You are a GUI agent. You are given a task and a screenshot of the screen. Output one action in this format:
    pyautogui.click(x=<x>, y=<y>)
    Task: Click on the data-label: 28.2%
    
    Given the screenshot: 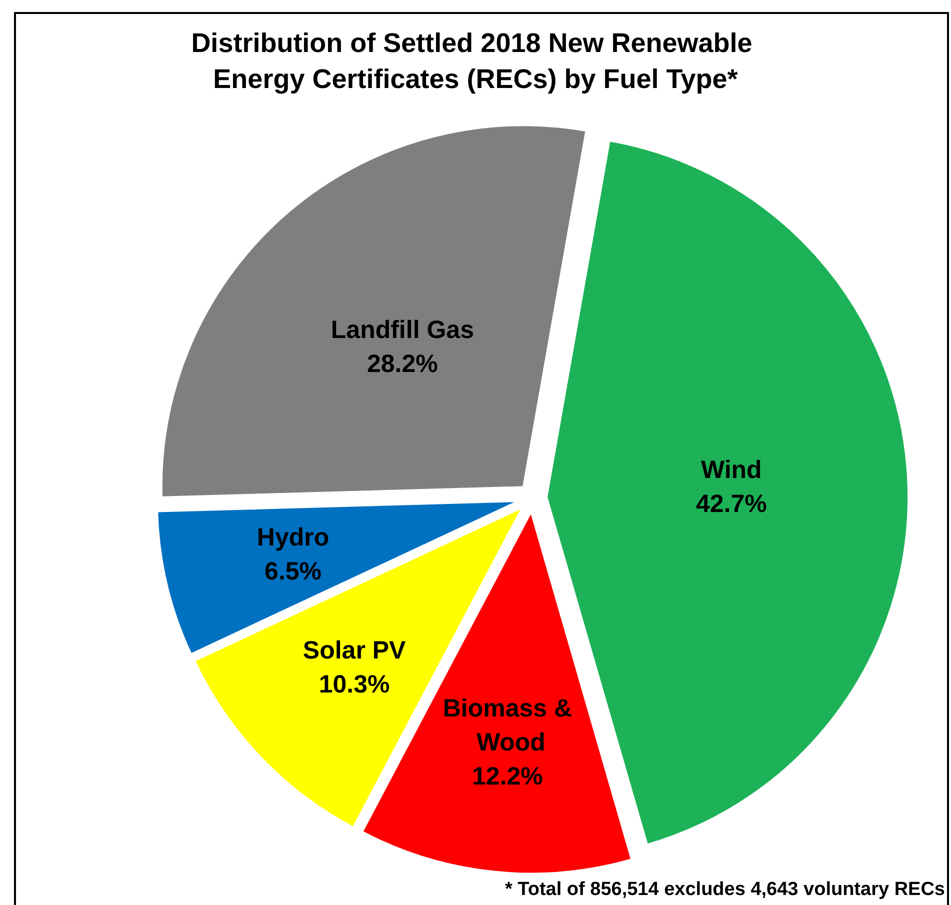 What is the action you would take?
    pyautogui.click(x=402, y=364)
    